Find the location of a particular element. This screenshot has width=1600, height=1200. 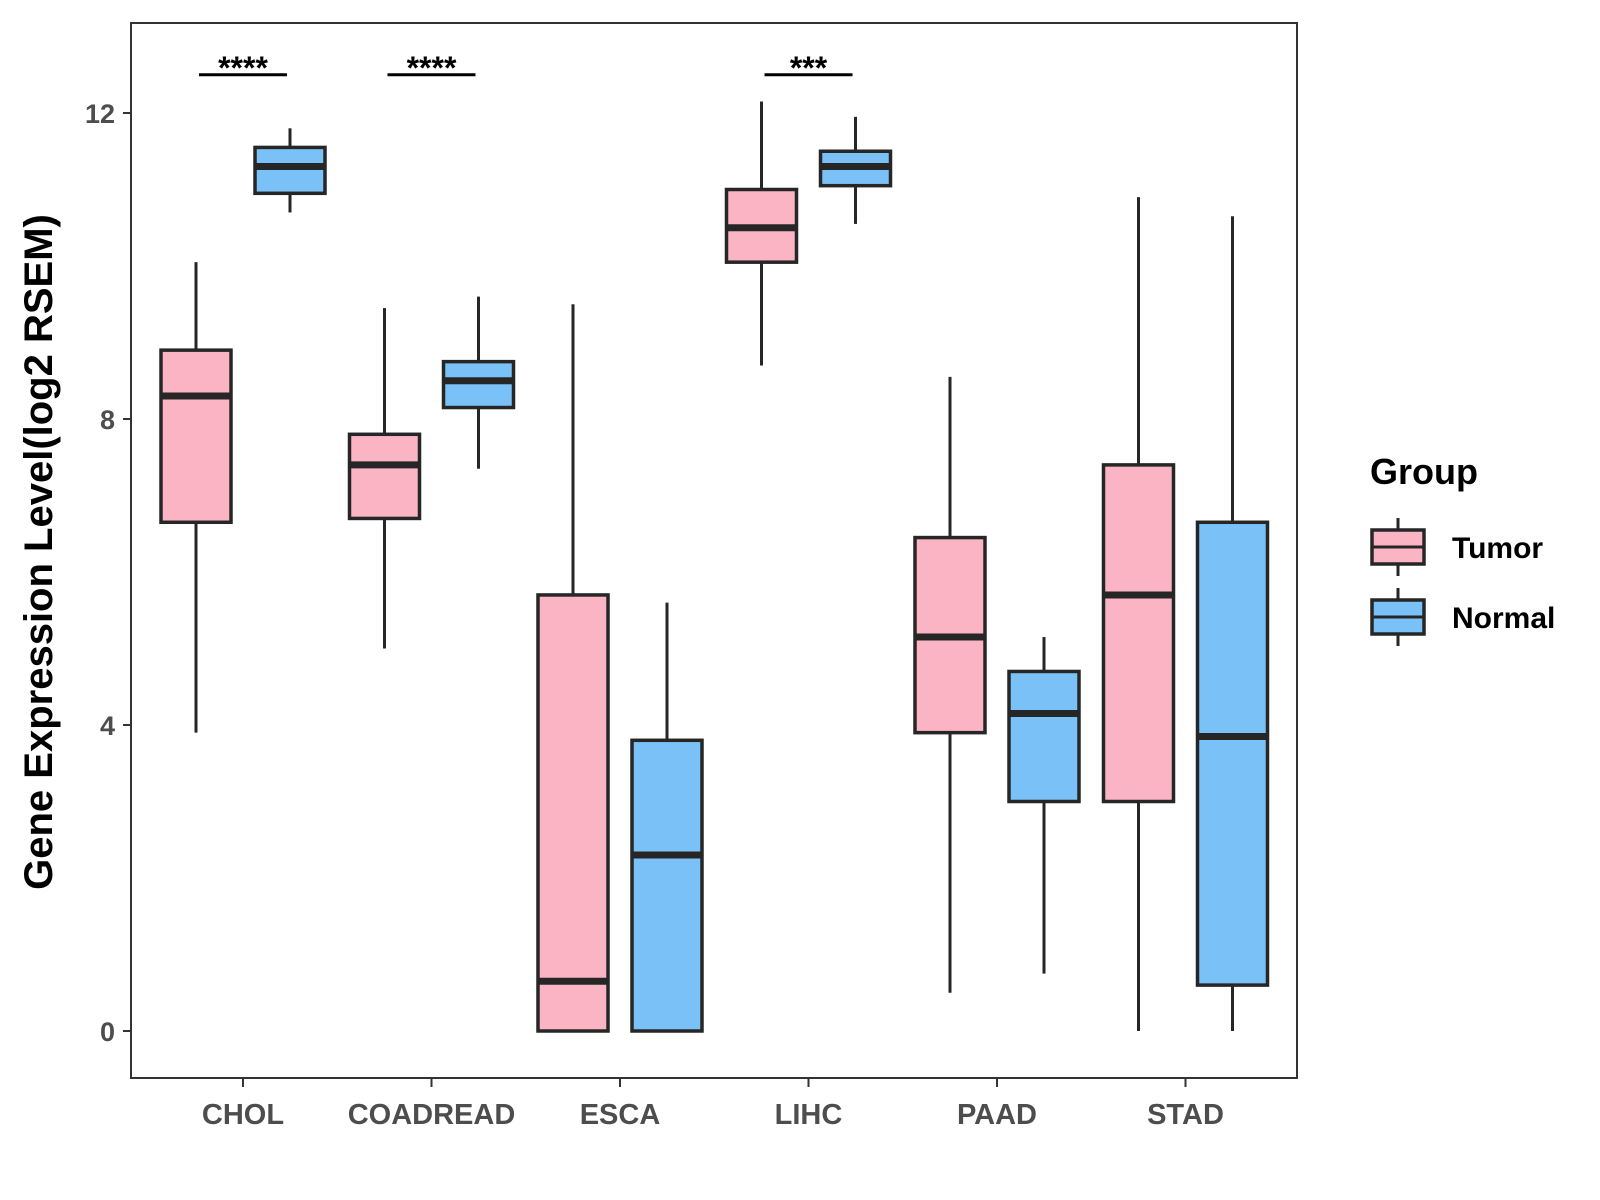

box-tumor-chol is located at coordinates (196, 497).